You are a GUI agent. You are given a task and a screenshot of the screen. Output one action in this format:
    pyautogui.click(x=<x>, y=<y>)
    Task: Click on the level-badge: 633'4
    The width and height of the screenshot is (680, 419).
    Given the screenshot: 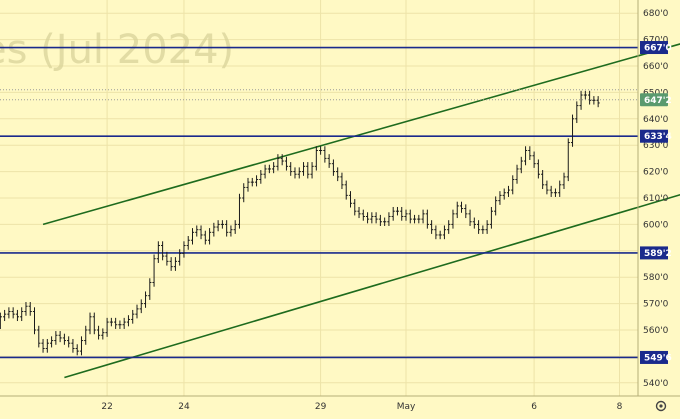 What is the action you would take?
    pyautogui.click(x=656, y=136)
    